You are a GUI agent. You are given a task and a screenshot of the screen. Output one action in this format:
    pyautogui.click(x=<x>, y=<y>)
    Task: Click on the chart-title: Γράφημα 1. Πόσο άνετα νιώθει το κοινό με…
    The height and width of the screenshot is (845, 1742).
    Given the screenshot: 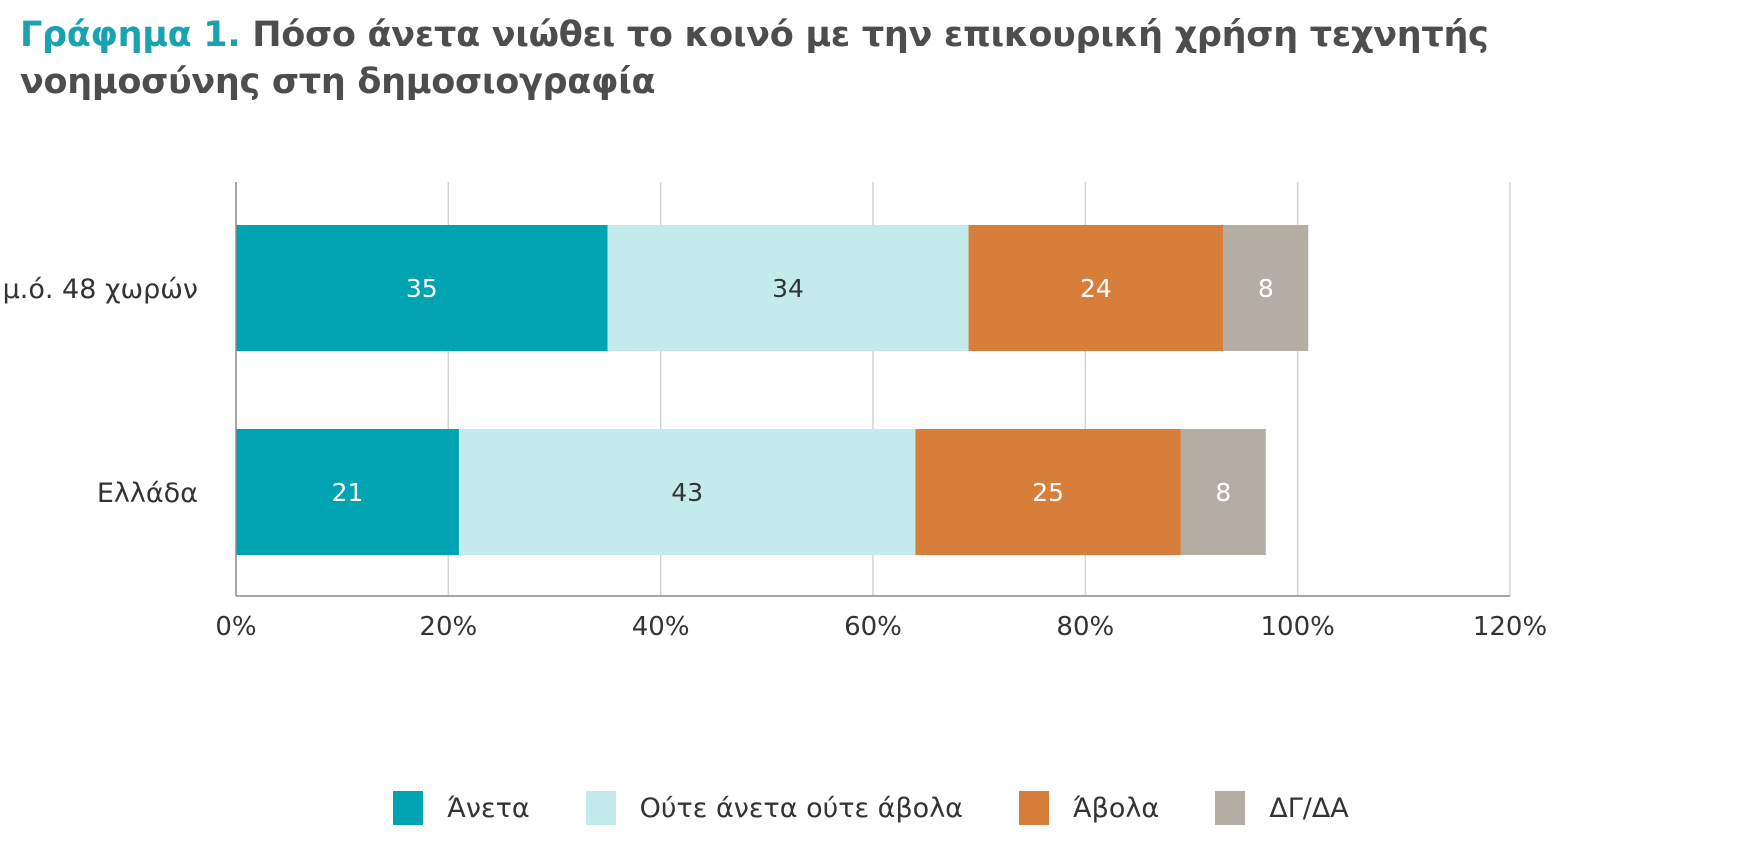 What is the action you would take?
    pyautogui.click(x=770, y=59)
    